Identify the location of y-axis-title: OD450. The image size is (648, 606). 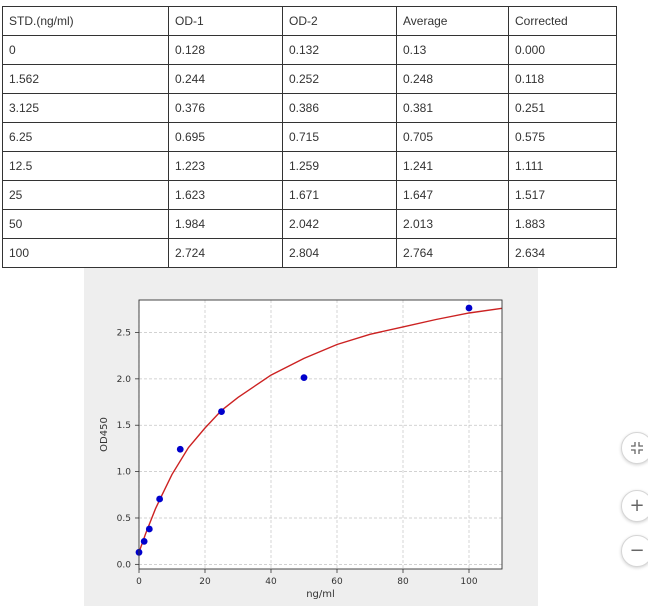
(104, 434).